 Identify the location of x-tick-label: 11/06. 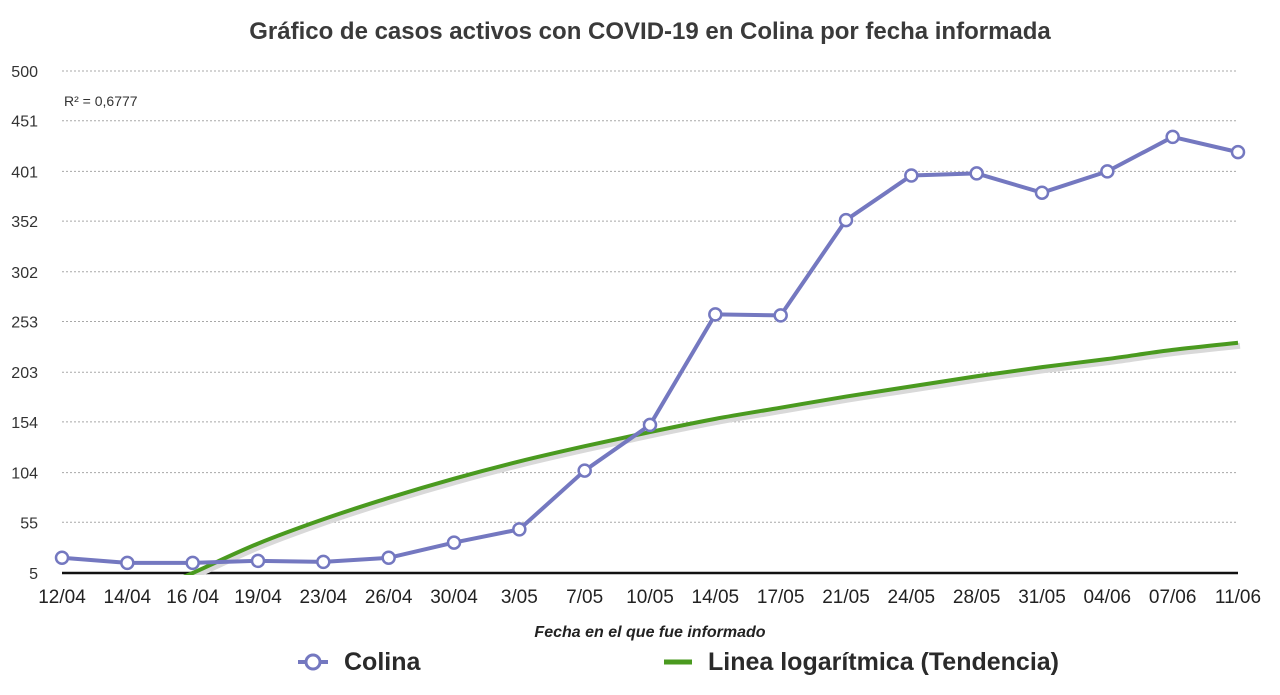
(1238, 597).